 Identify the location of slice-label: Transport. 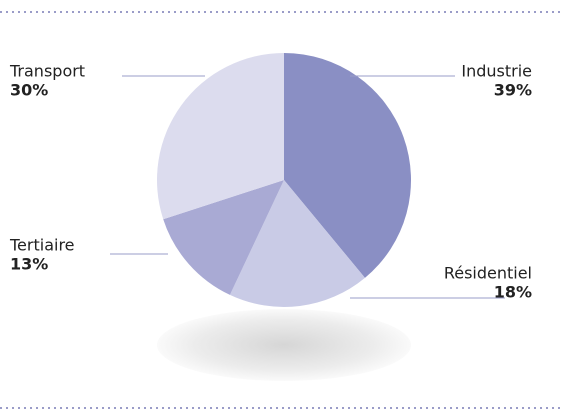
(47, 71).